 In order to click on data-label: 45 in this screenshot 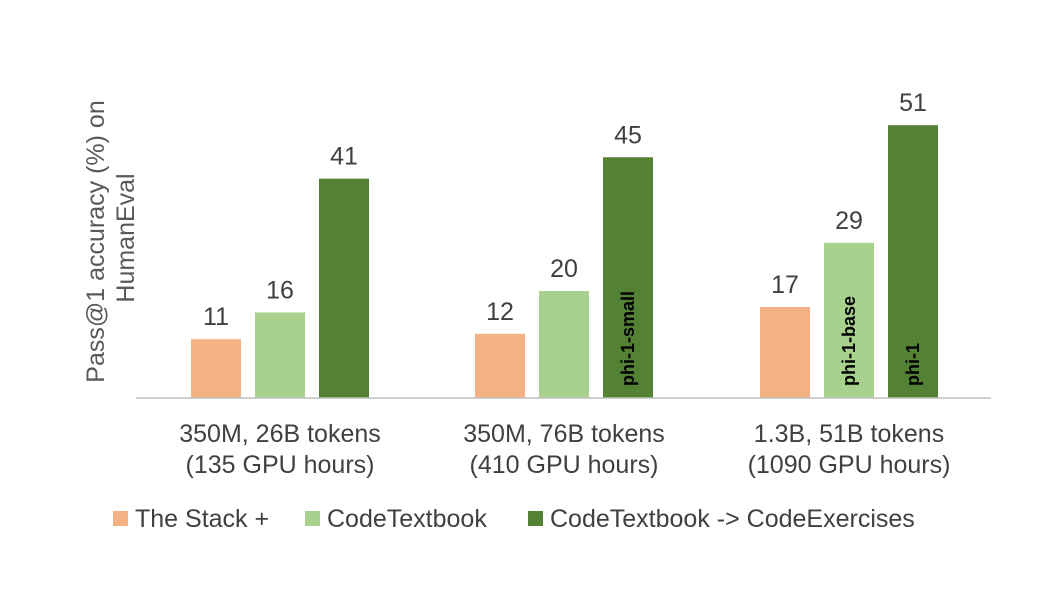, I will do `click(628, 135)`.